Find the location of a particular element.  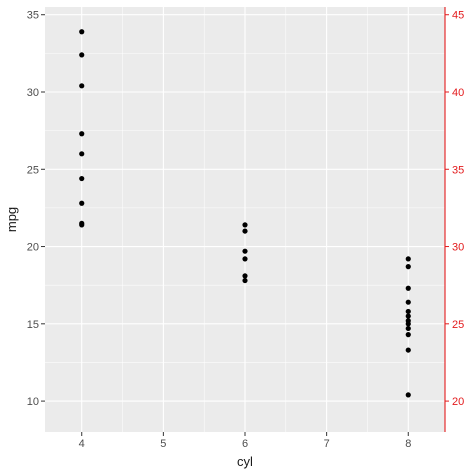

y-axis-title: mpg is located at coordinates (11, 219).